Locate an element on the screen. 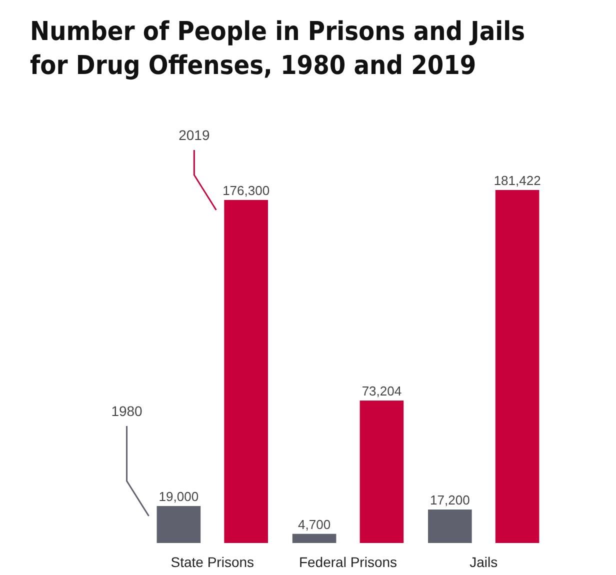 The width and height of the screenshot is (616, 575). data-label: 17,200 is located at coordinates (450, 500).